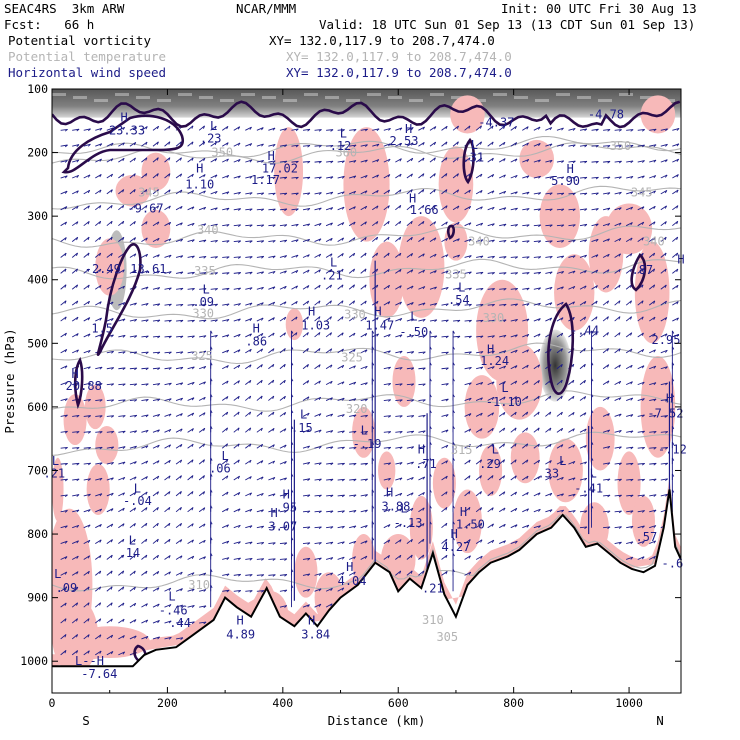  Describe the element at coordinates (399, 56) in the screenshot. I see `field-theta-xy: XY= 132.0,117.9 to 208.7,474.0` at that location.